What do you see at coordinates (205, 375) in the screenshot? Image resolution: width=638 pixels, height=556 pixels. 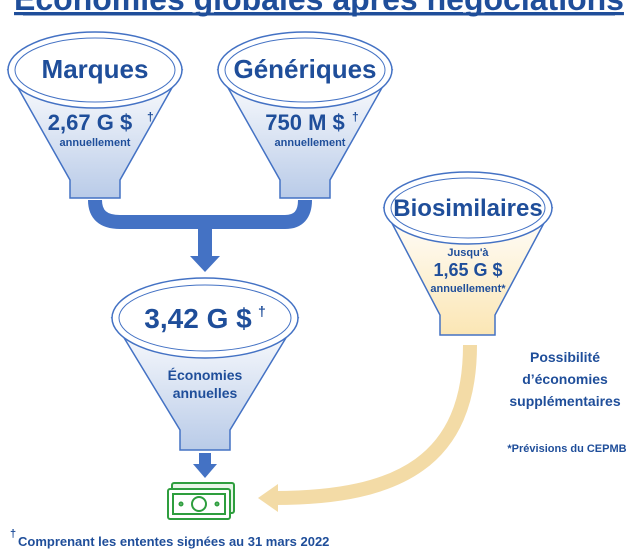 I see `note: Économies` at bounding box center [205, 375].